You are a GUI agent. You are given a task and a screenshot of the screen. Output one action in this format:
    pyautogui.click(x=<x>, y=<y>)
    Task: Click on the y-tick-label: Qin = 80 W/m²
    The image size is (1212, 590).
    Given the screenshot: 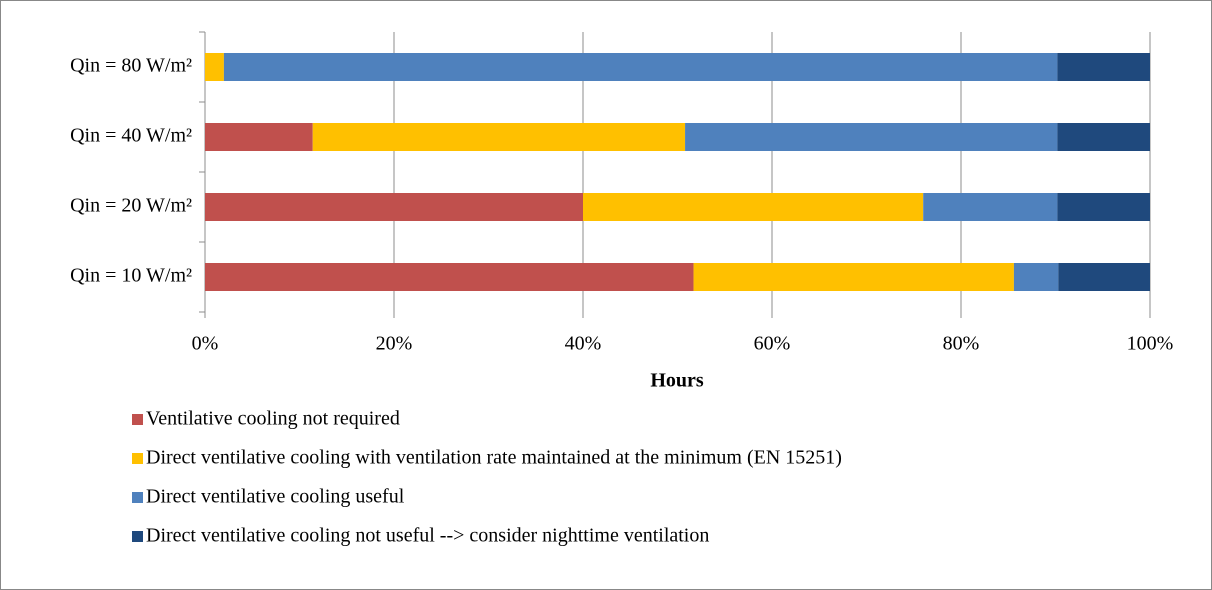 What is the action you would take?
    pyautogui.click(x=131, y=66)
    